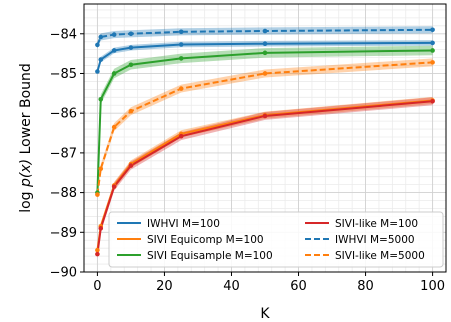  Describe the element at coordinates (376, 224) in the screenshot. I see `legend-label-sivi-like-m-100: SIVI-like M=100` at that location.